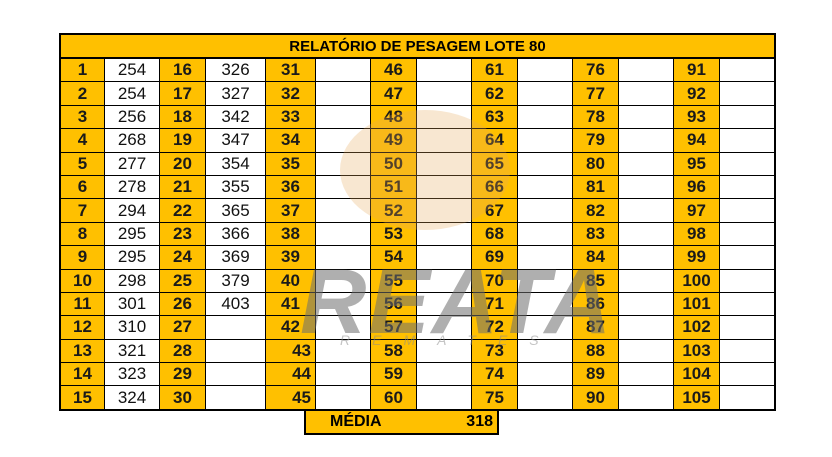 This screenshot has width=832, height=457. Describe the element at coordinates (132, 374) in the screenshot. I see `animal-weight: 323` at that location.